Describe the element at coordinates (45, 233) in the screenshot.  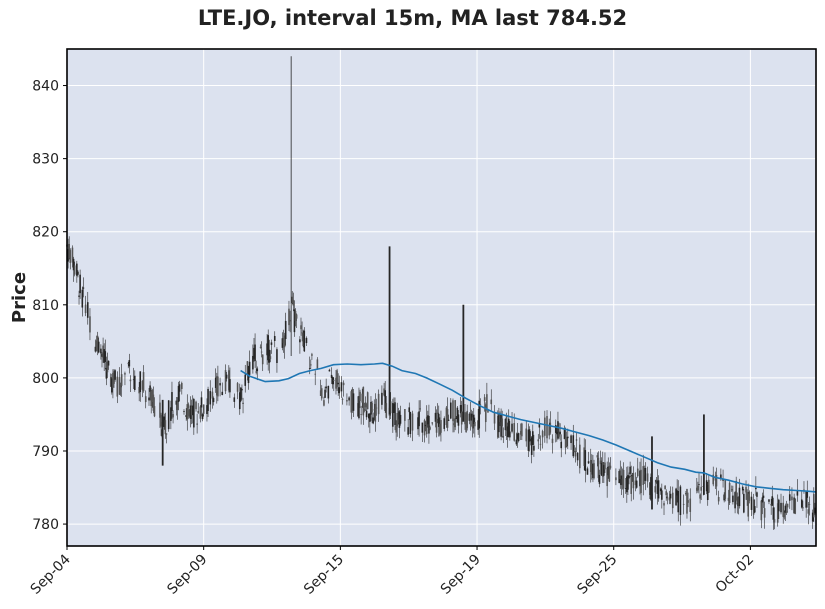
I see `y-tick-label-4: 820` at that location.